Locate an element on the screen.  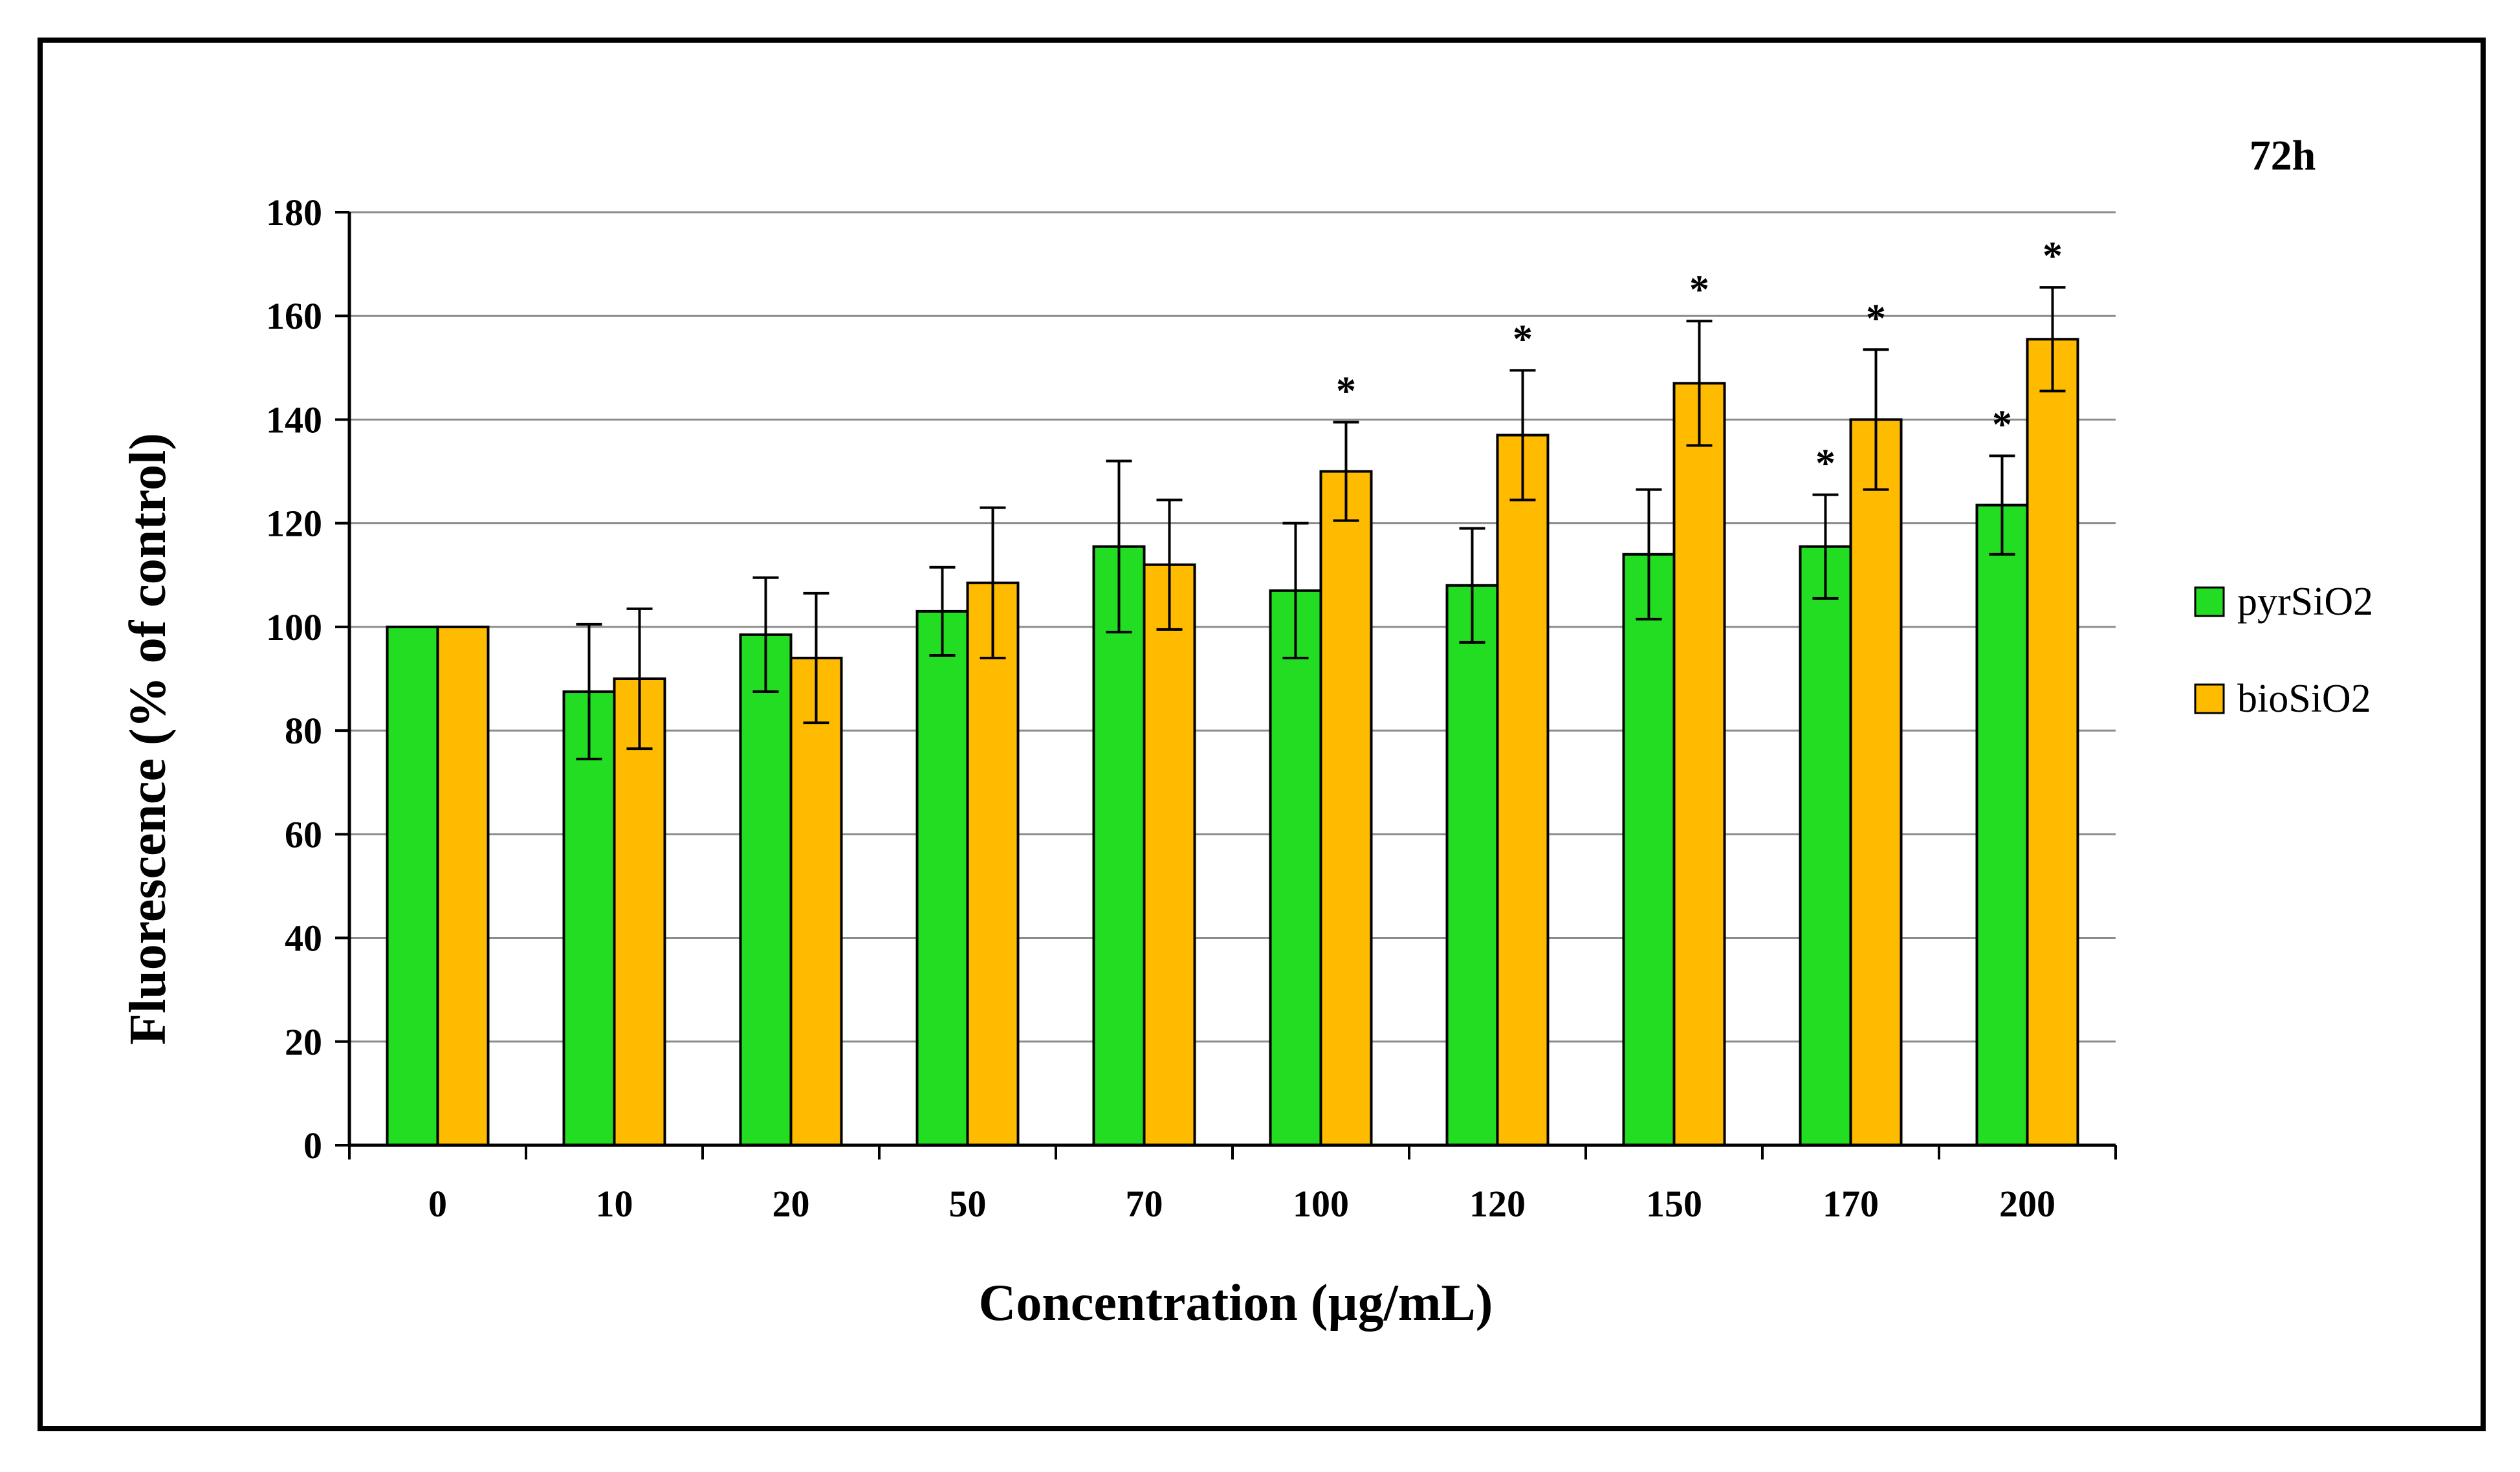
x-tick-label-0: 0 is located at coordinates (438, 1204).